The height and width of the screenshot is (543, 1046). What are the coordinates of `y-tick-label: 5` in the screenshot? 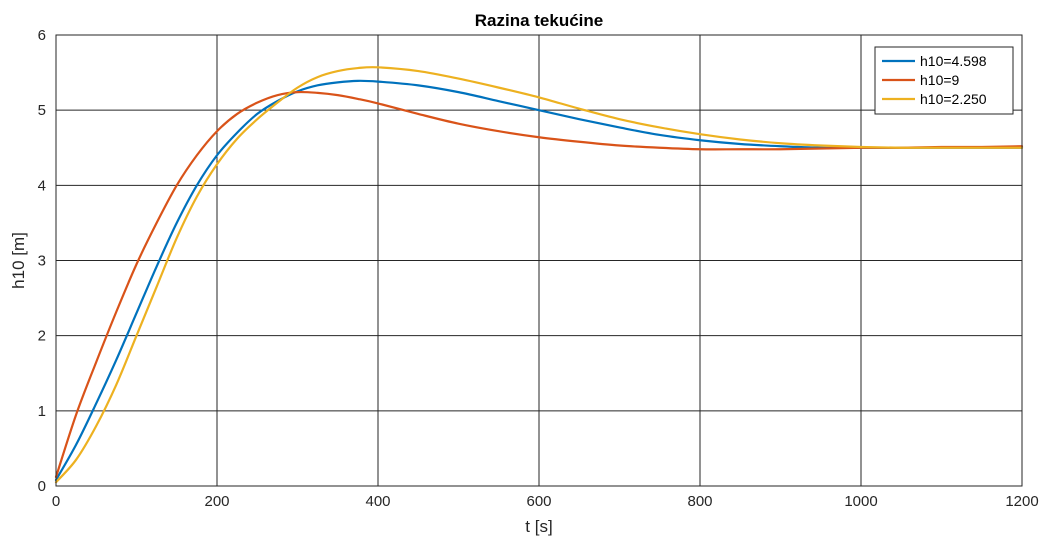 It's located at (42, 110).